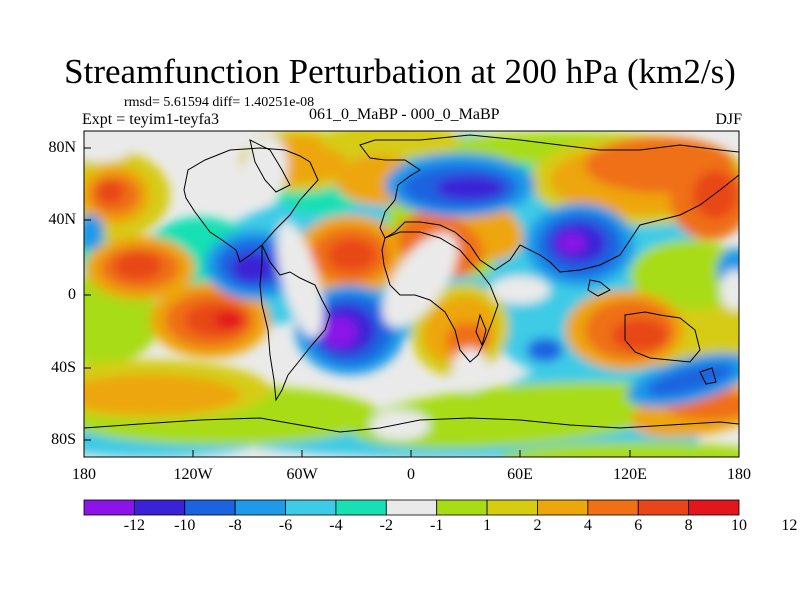 The width and height of the screenshot is (800, 600). I want to click on colorbar-label: 1, so click(487, 525).